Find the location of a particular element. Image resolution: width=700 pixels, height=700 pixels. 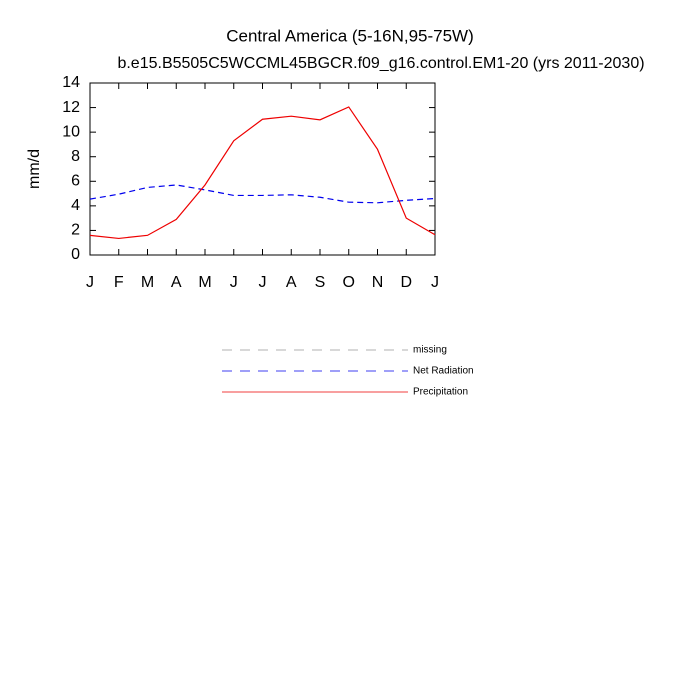

y-axis-label: mm/d is located at coordinates (34, 169).